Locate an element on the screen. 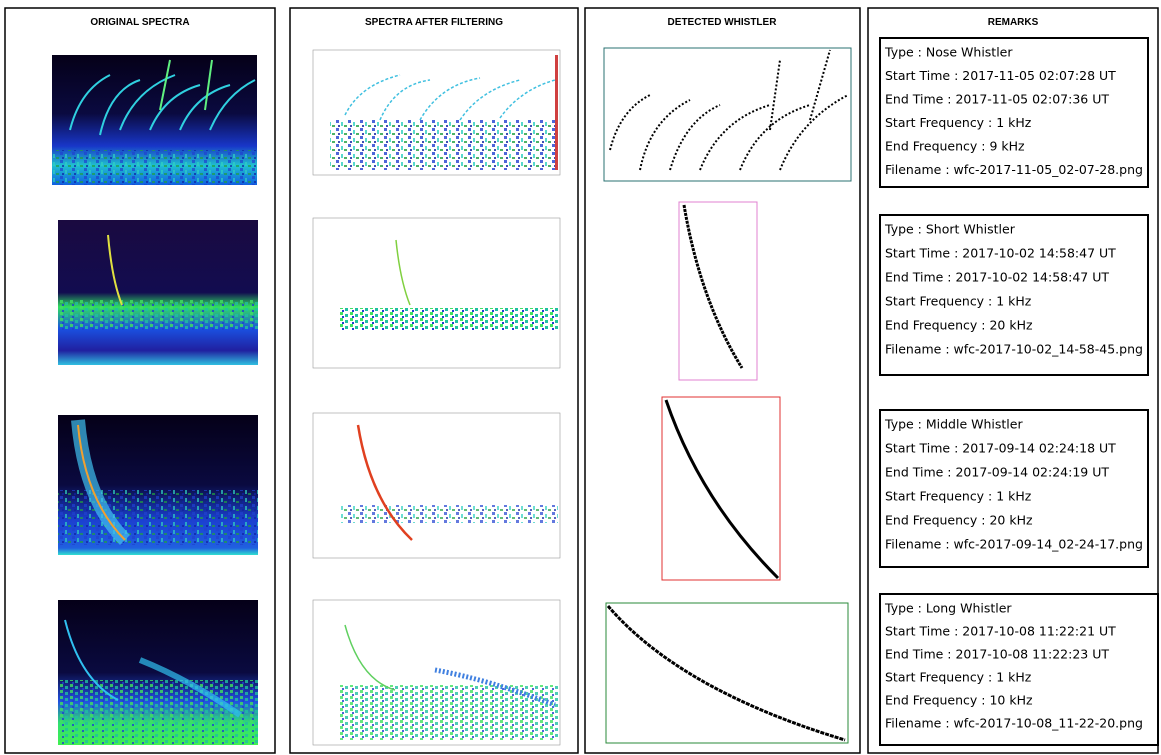  remark-line: Type : Long Whistler is located at coordinates (948, 608).